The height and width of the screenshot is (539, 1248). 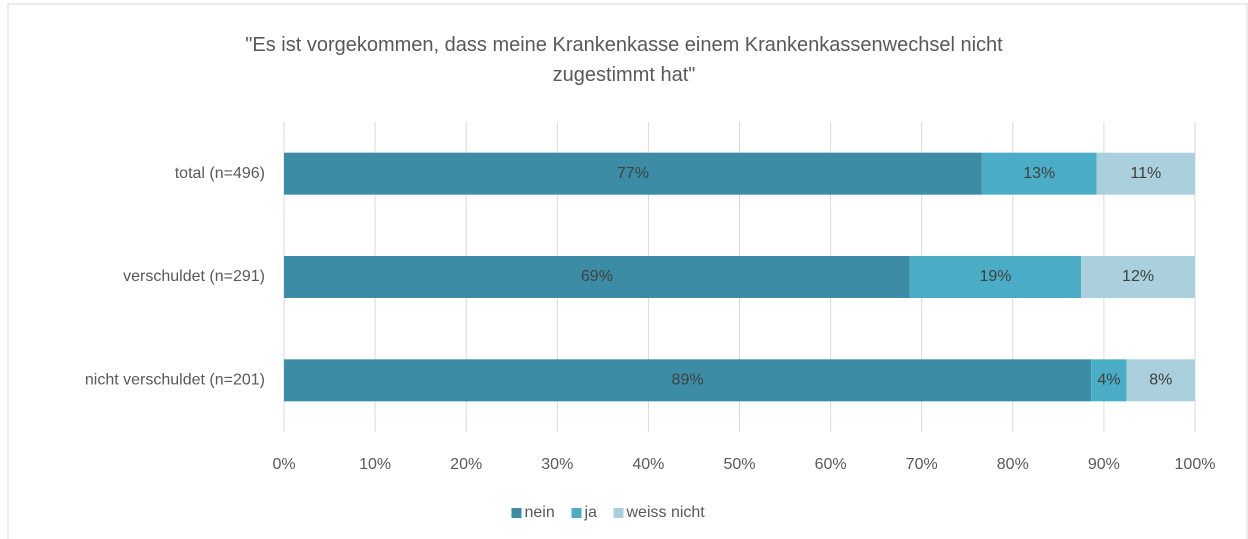 I want to click on data-label: 19%, so click(x=995, y=276).